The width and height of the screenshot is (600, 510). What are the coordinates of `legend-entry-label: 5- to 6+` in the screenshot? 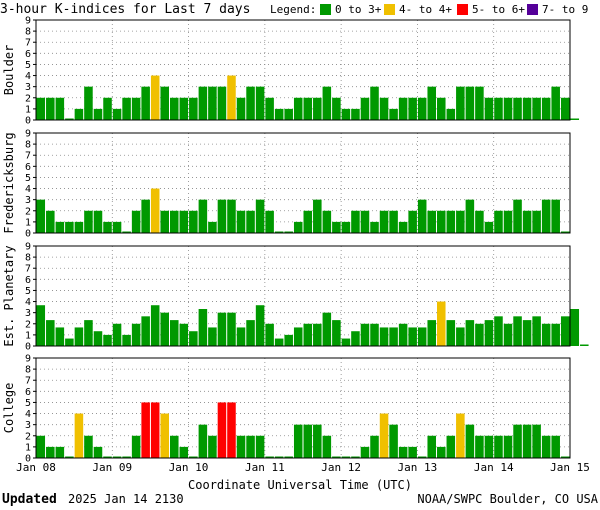 It's located at (498, 9).